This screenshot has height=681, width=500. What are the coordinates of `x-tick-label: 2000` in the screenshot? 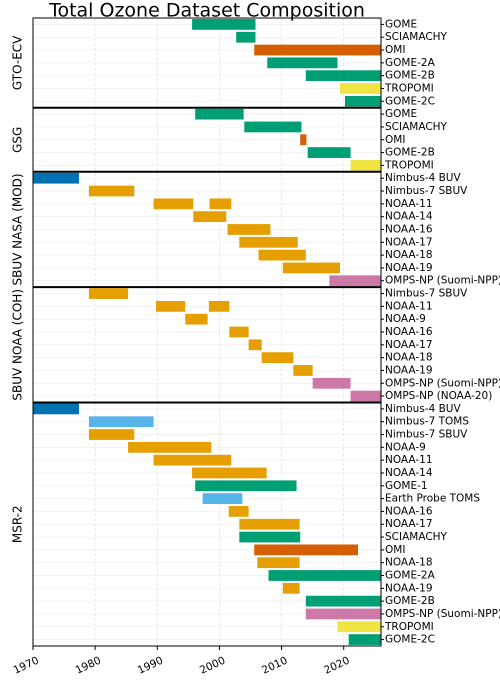 It's located at (212, 665).